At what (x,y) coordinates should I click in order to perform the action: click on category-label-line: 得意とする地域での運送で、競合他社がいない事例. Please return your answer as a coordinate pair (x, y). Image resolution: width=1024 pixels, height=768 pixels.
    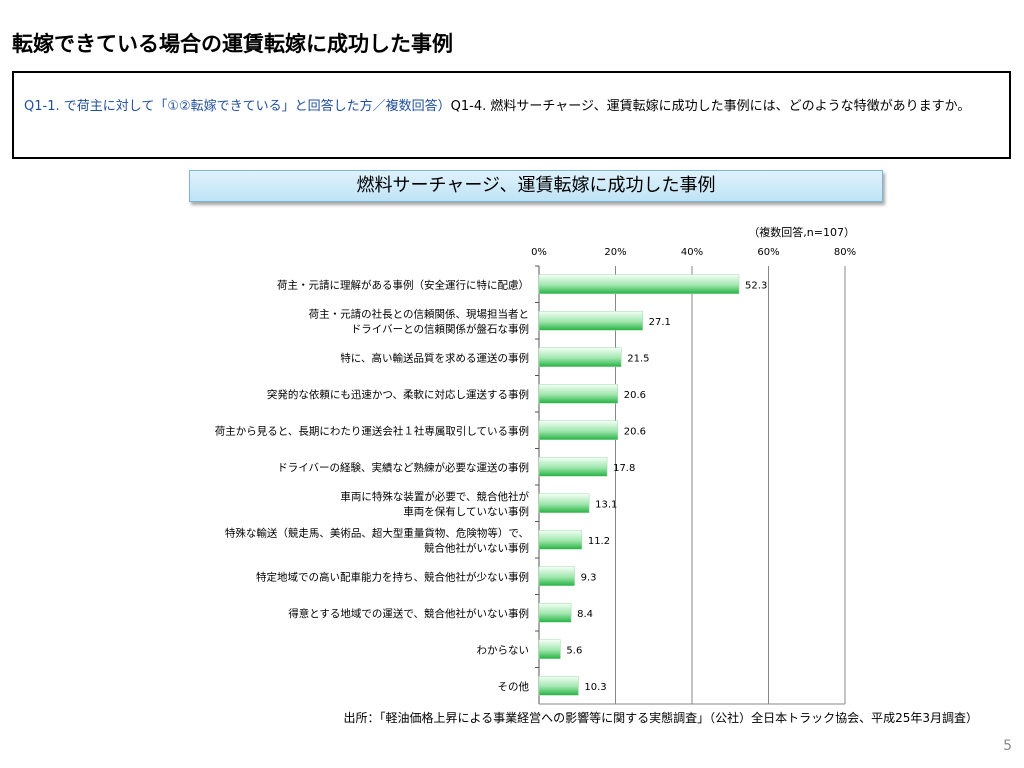
    Looking at the image, I should click on (408, 613).